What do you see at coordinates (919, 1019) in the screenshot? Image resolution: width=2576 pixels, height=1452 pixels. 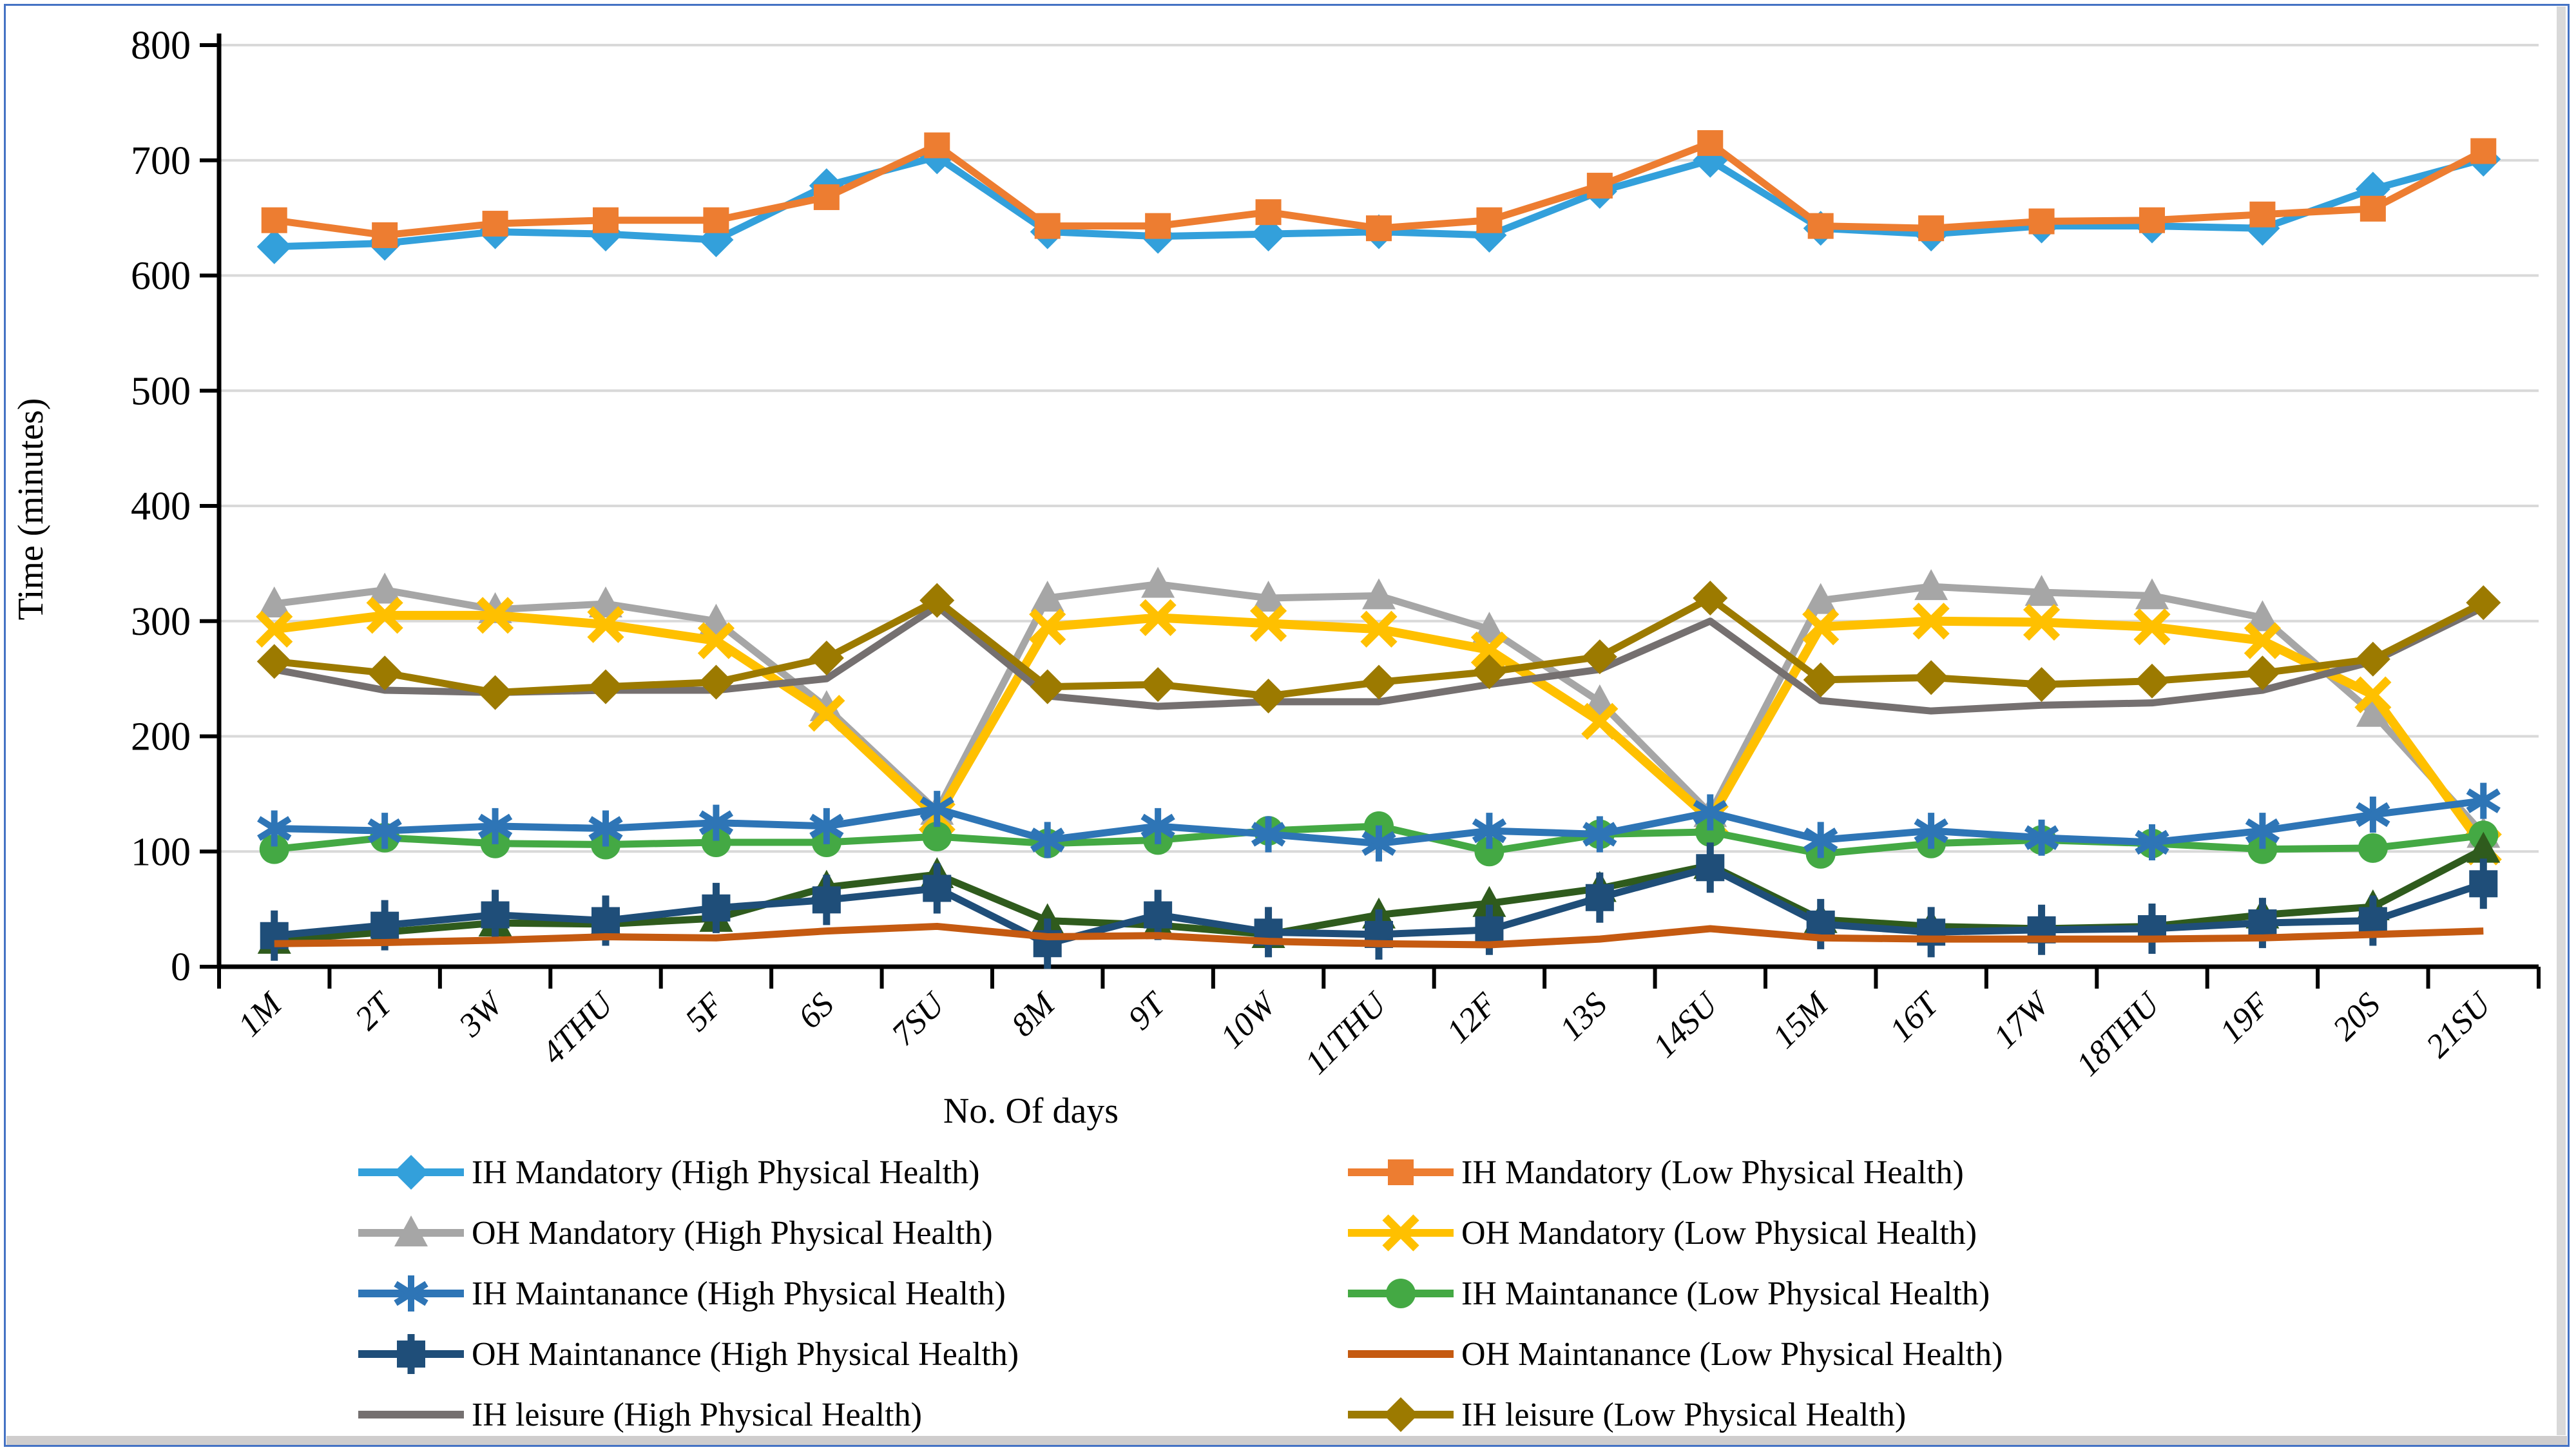 I see `x-tick-label-7SU: 7SU` at bounding box center [919, 1019].